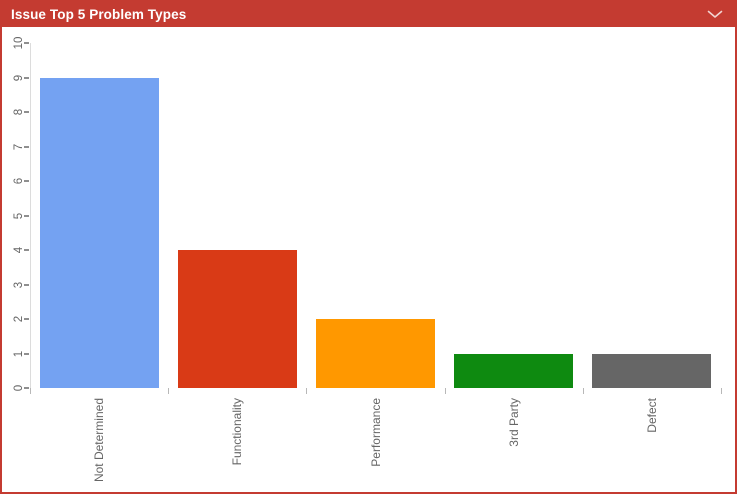 The image size is (737, 494). What do you see at coordinates (237, 319) in the screenshot?
I see `bar-functionality` at bounding box center [237, 319].